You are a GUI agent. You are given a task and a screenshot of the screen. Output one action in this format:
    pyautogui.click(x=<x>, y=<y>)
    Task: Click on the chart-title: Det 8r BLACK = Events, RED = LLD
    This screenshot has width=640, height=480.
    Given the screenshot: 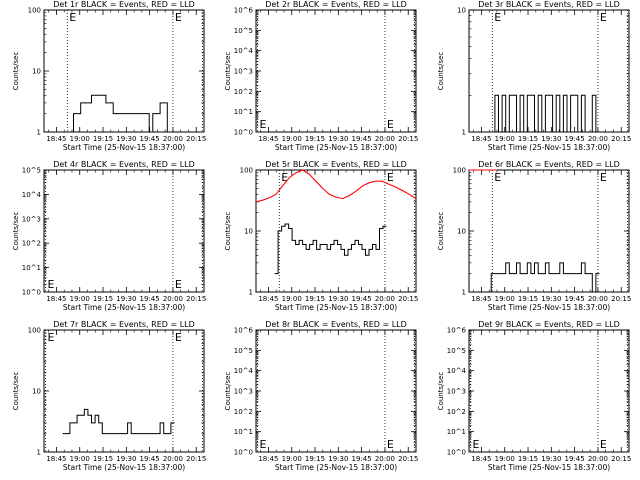 What is the action you would take?
    pyautogui.click(x=336, y=324)
    